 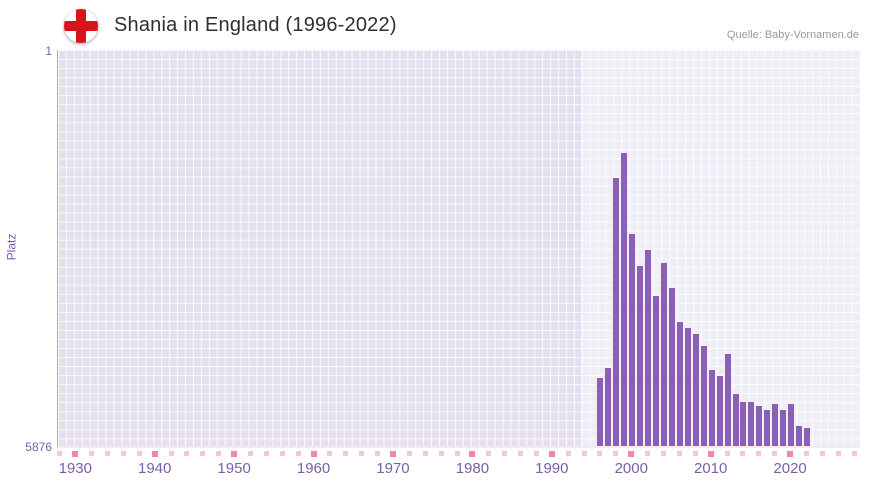 I want to click on year-tick-2006, so click(x=679, y=453).